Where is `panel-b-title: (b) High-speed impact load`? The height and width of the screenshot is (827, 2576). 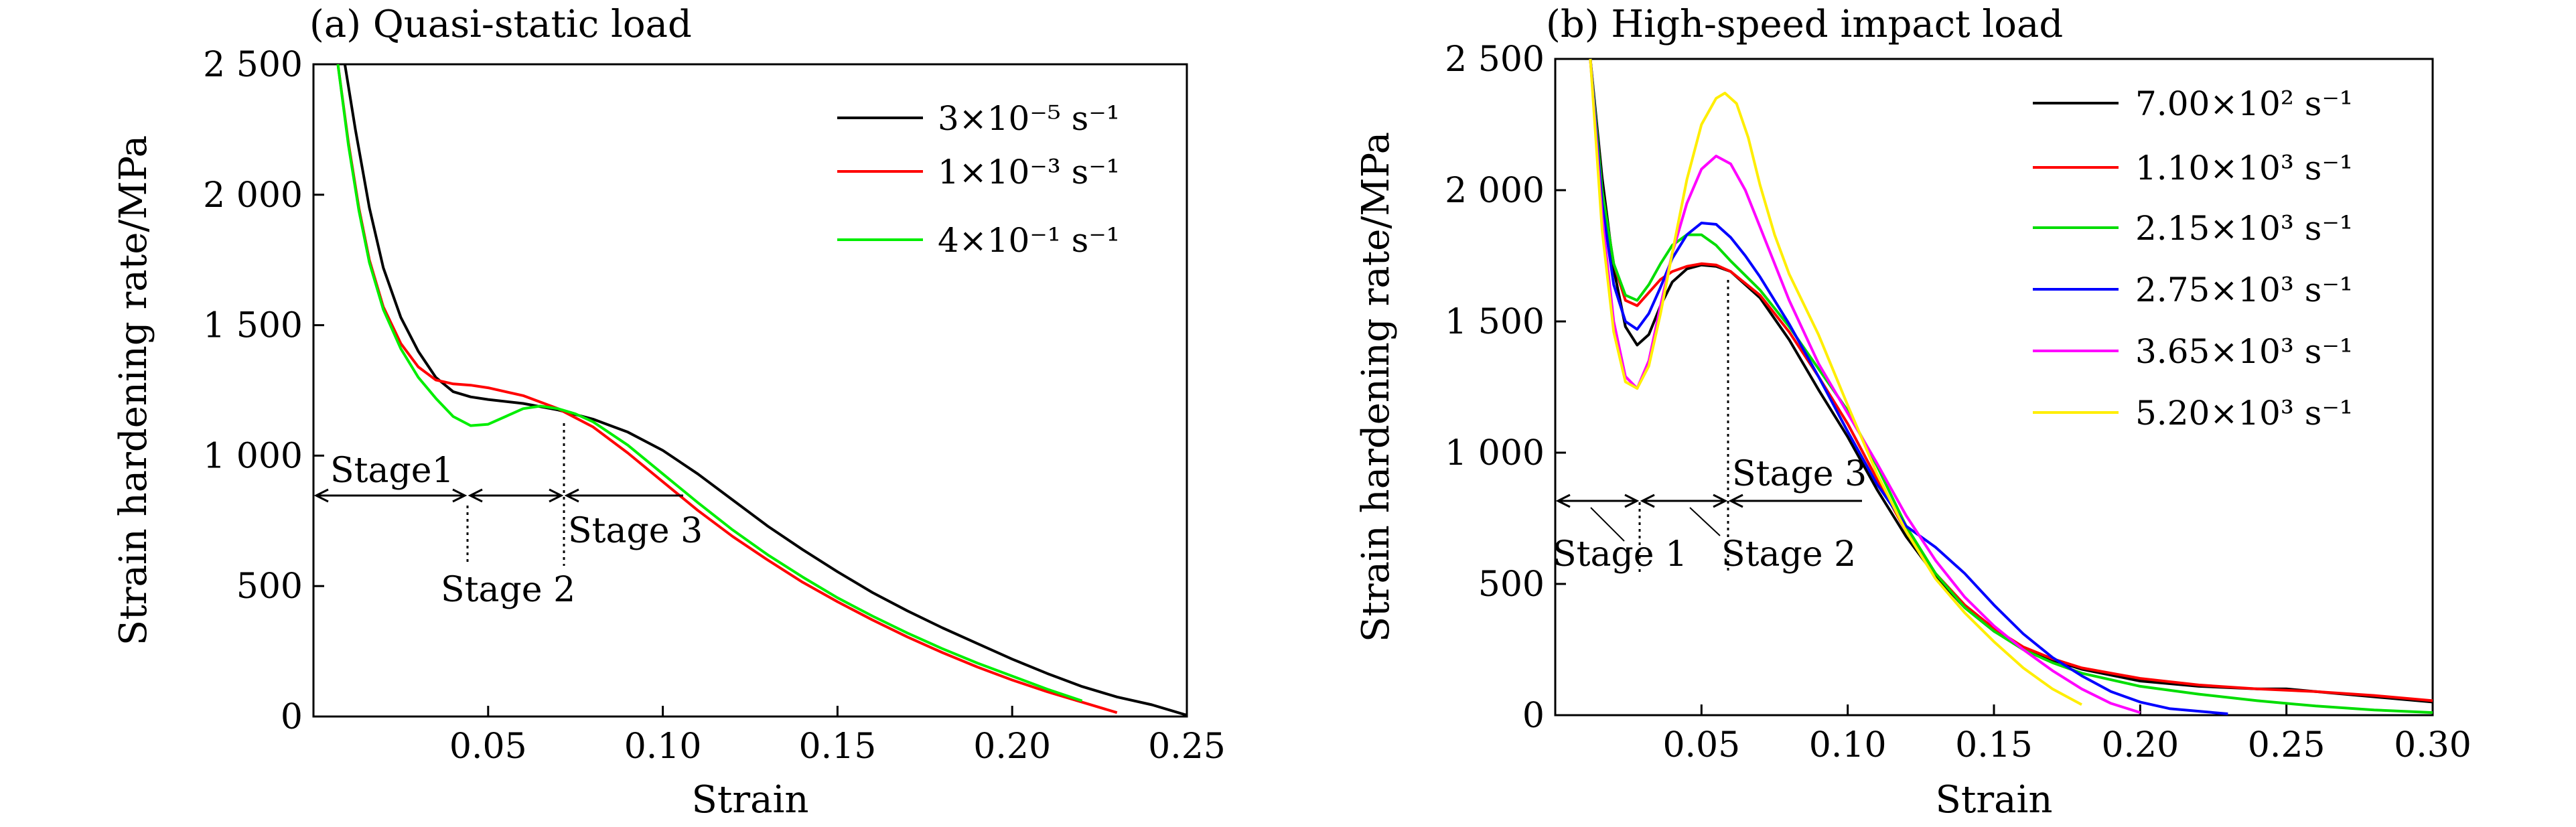
panel-b-title: (b) High-speed impact load is located at coordinates (1804, 24).